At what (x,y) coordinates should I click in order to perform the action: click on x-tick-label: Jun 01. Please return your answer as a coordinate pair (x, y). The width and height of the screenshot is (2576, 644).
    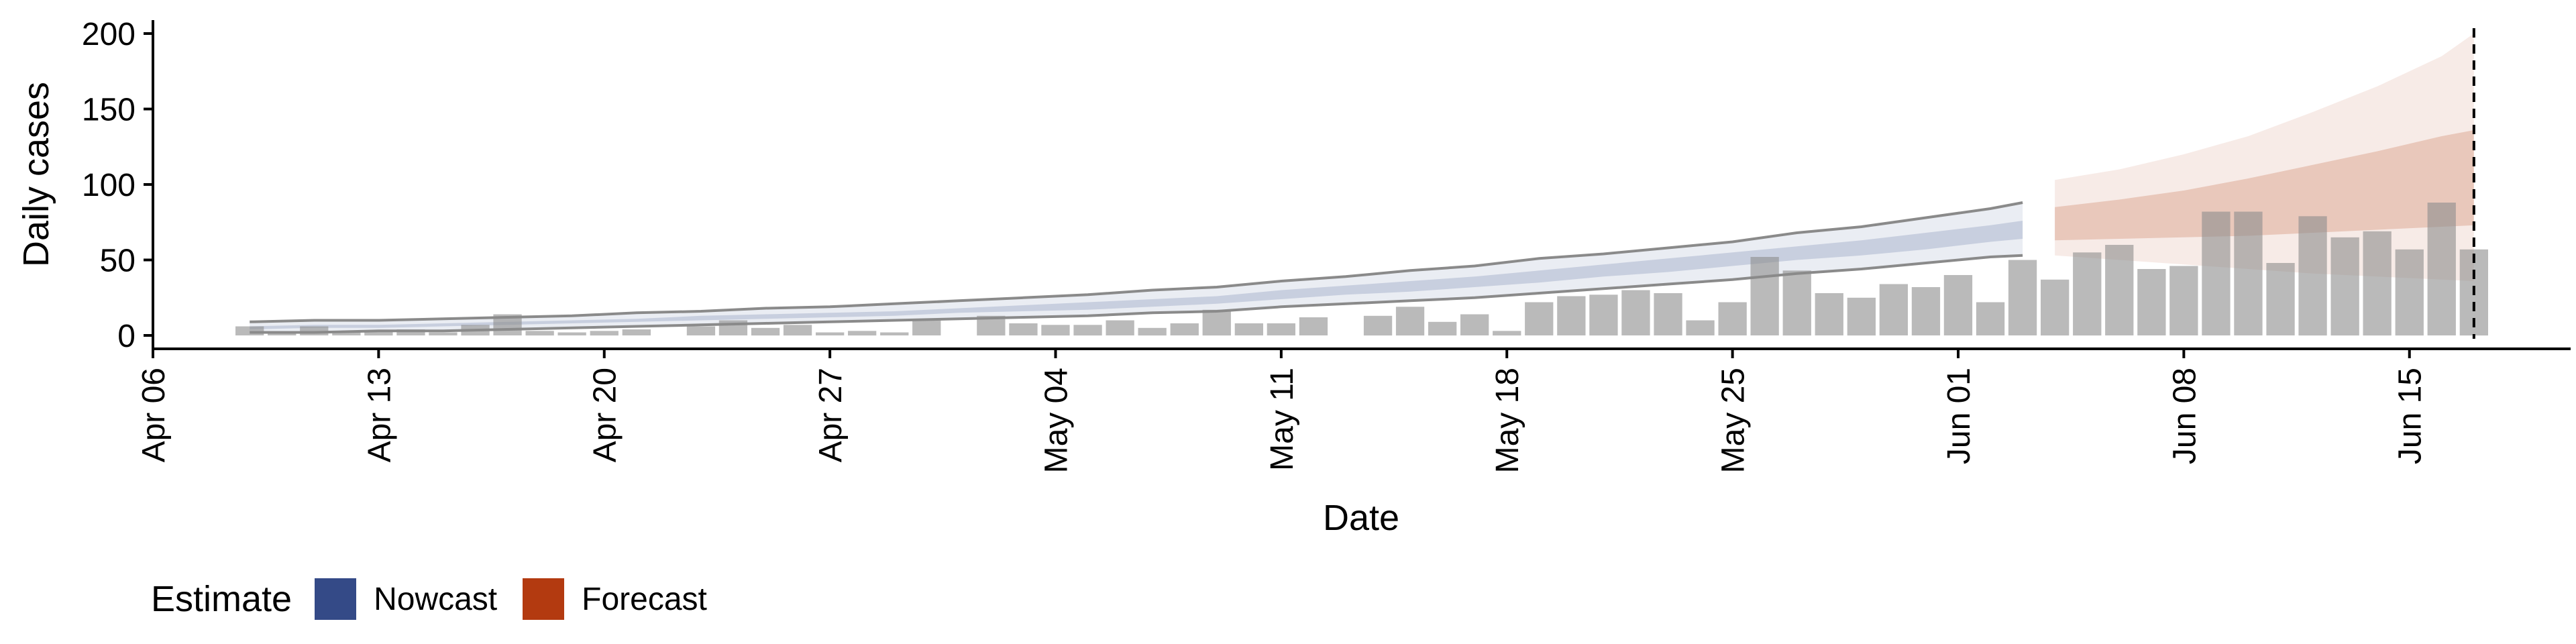
    Looking at the image, I should click on (1959, 416).